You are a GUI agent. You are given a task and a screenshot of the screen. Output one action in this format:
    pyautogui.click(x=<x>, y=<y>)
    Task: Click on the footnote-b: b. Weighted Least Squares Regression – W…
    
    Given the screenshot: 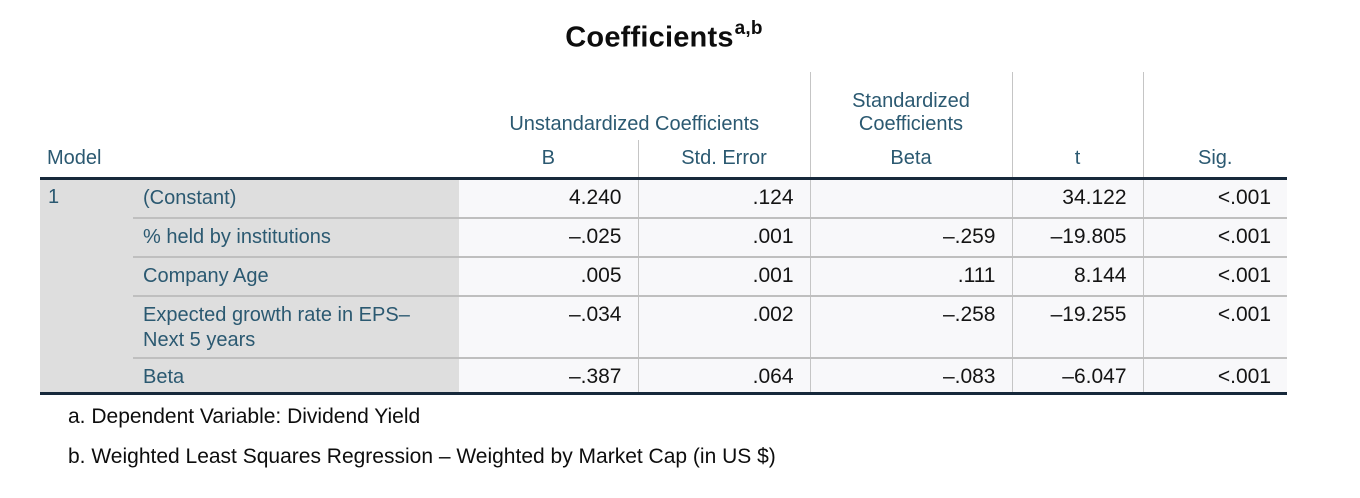 What is the action you would take?
    pyautogui.click(x=422, y=456)
    